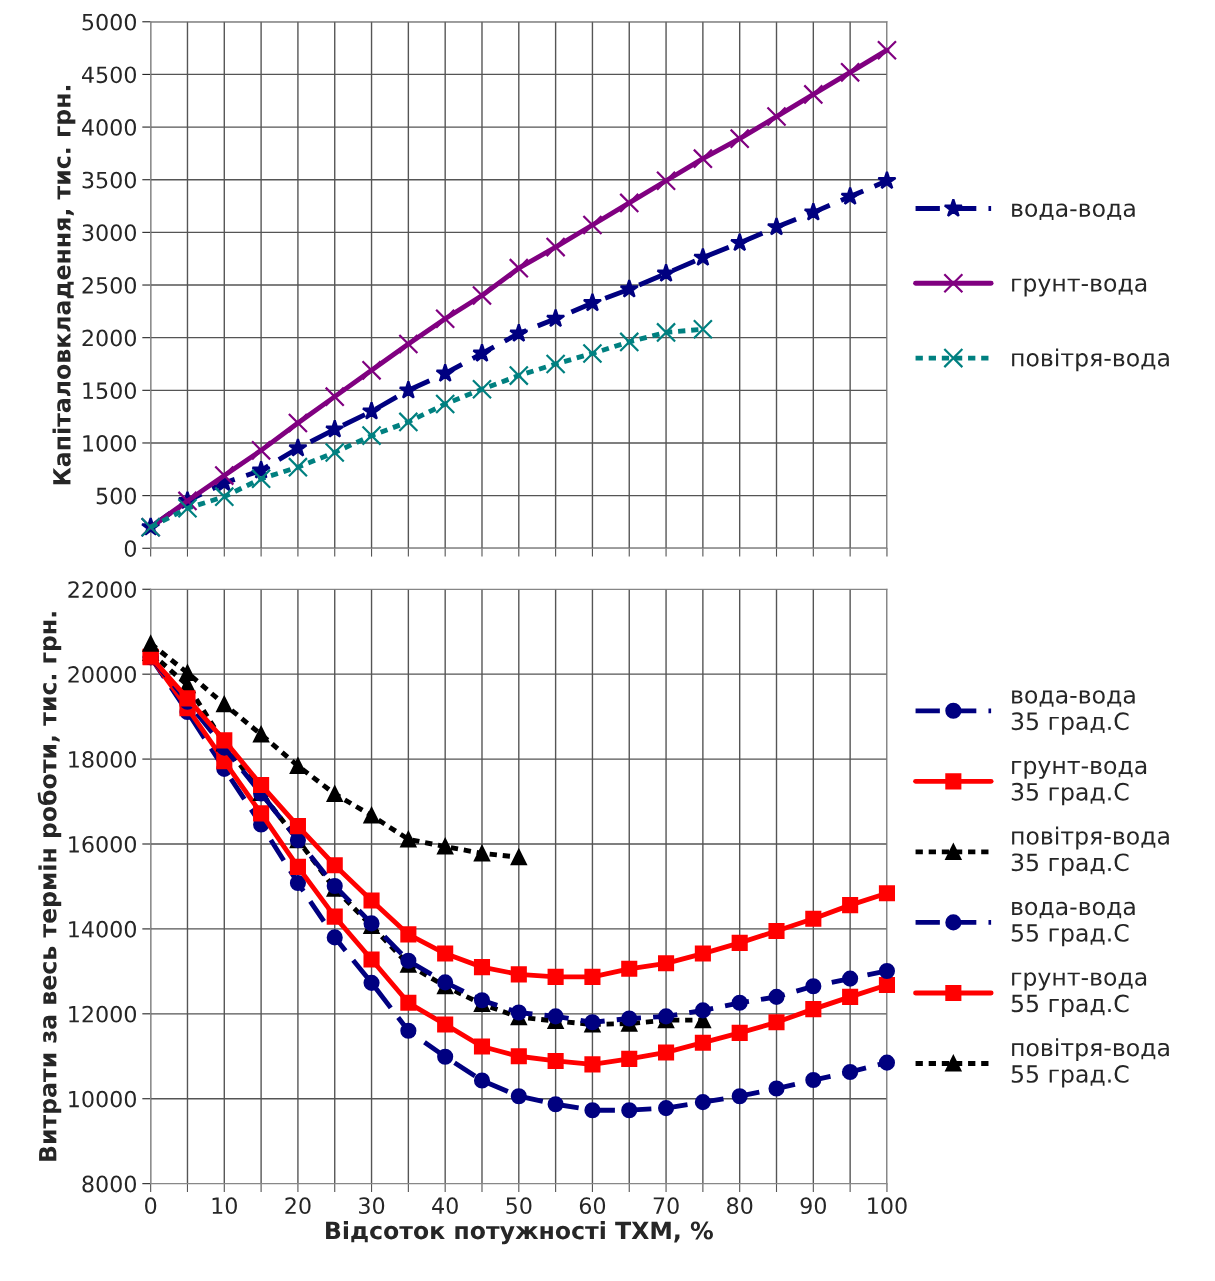  I want to click on y-tick-label: 2500, so click(109, 285).